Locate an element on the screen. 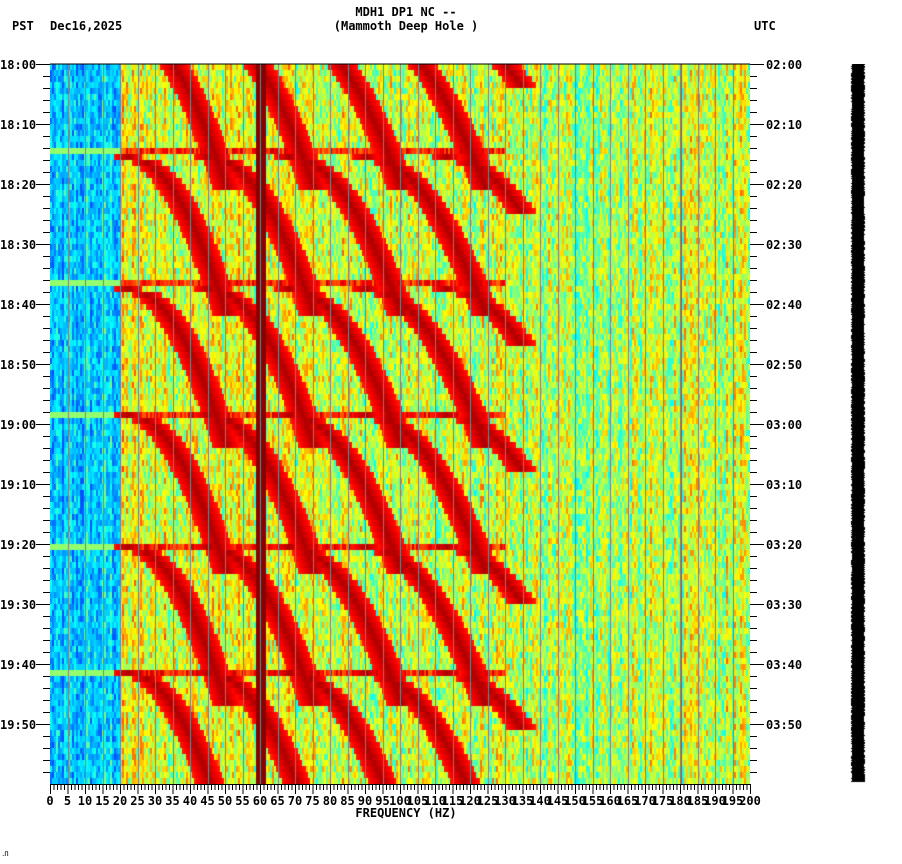  chart-title: MDH1 DP1 NC -- is located at coordinates (406, 12).